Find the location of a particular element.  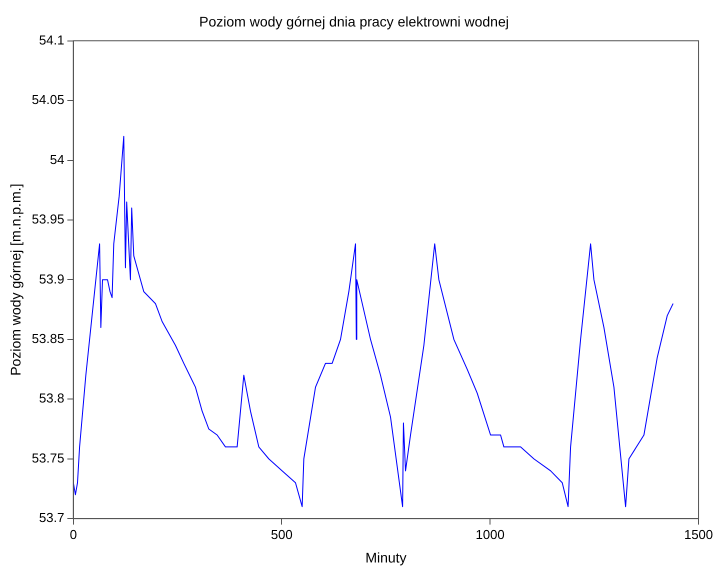

x-tick-label: 0 is located at coordinates (73, 534).